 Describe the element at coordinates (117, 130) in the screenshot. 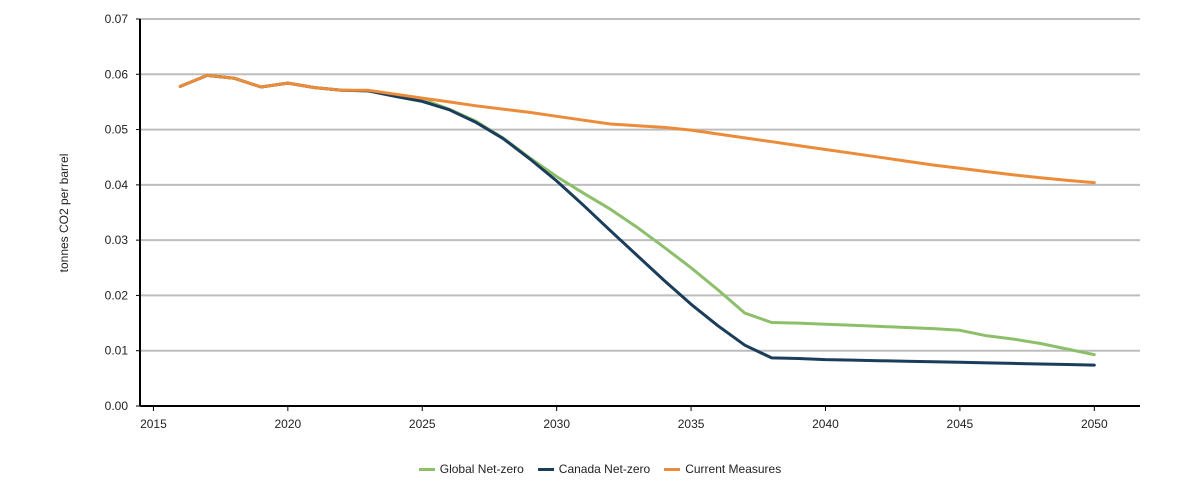

I see `y-tick-label: 0.05` at that location.